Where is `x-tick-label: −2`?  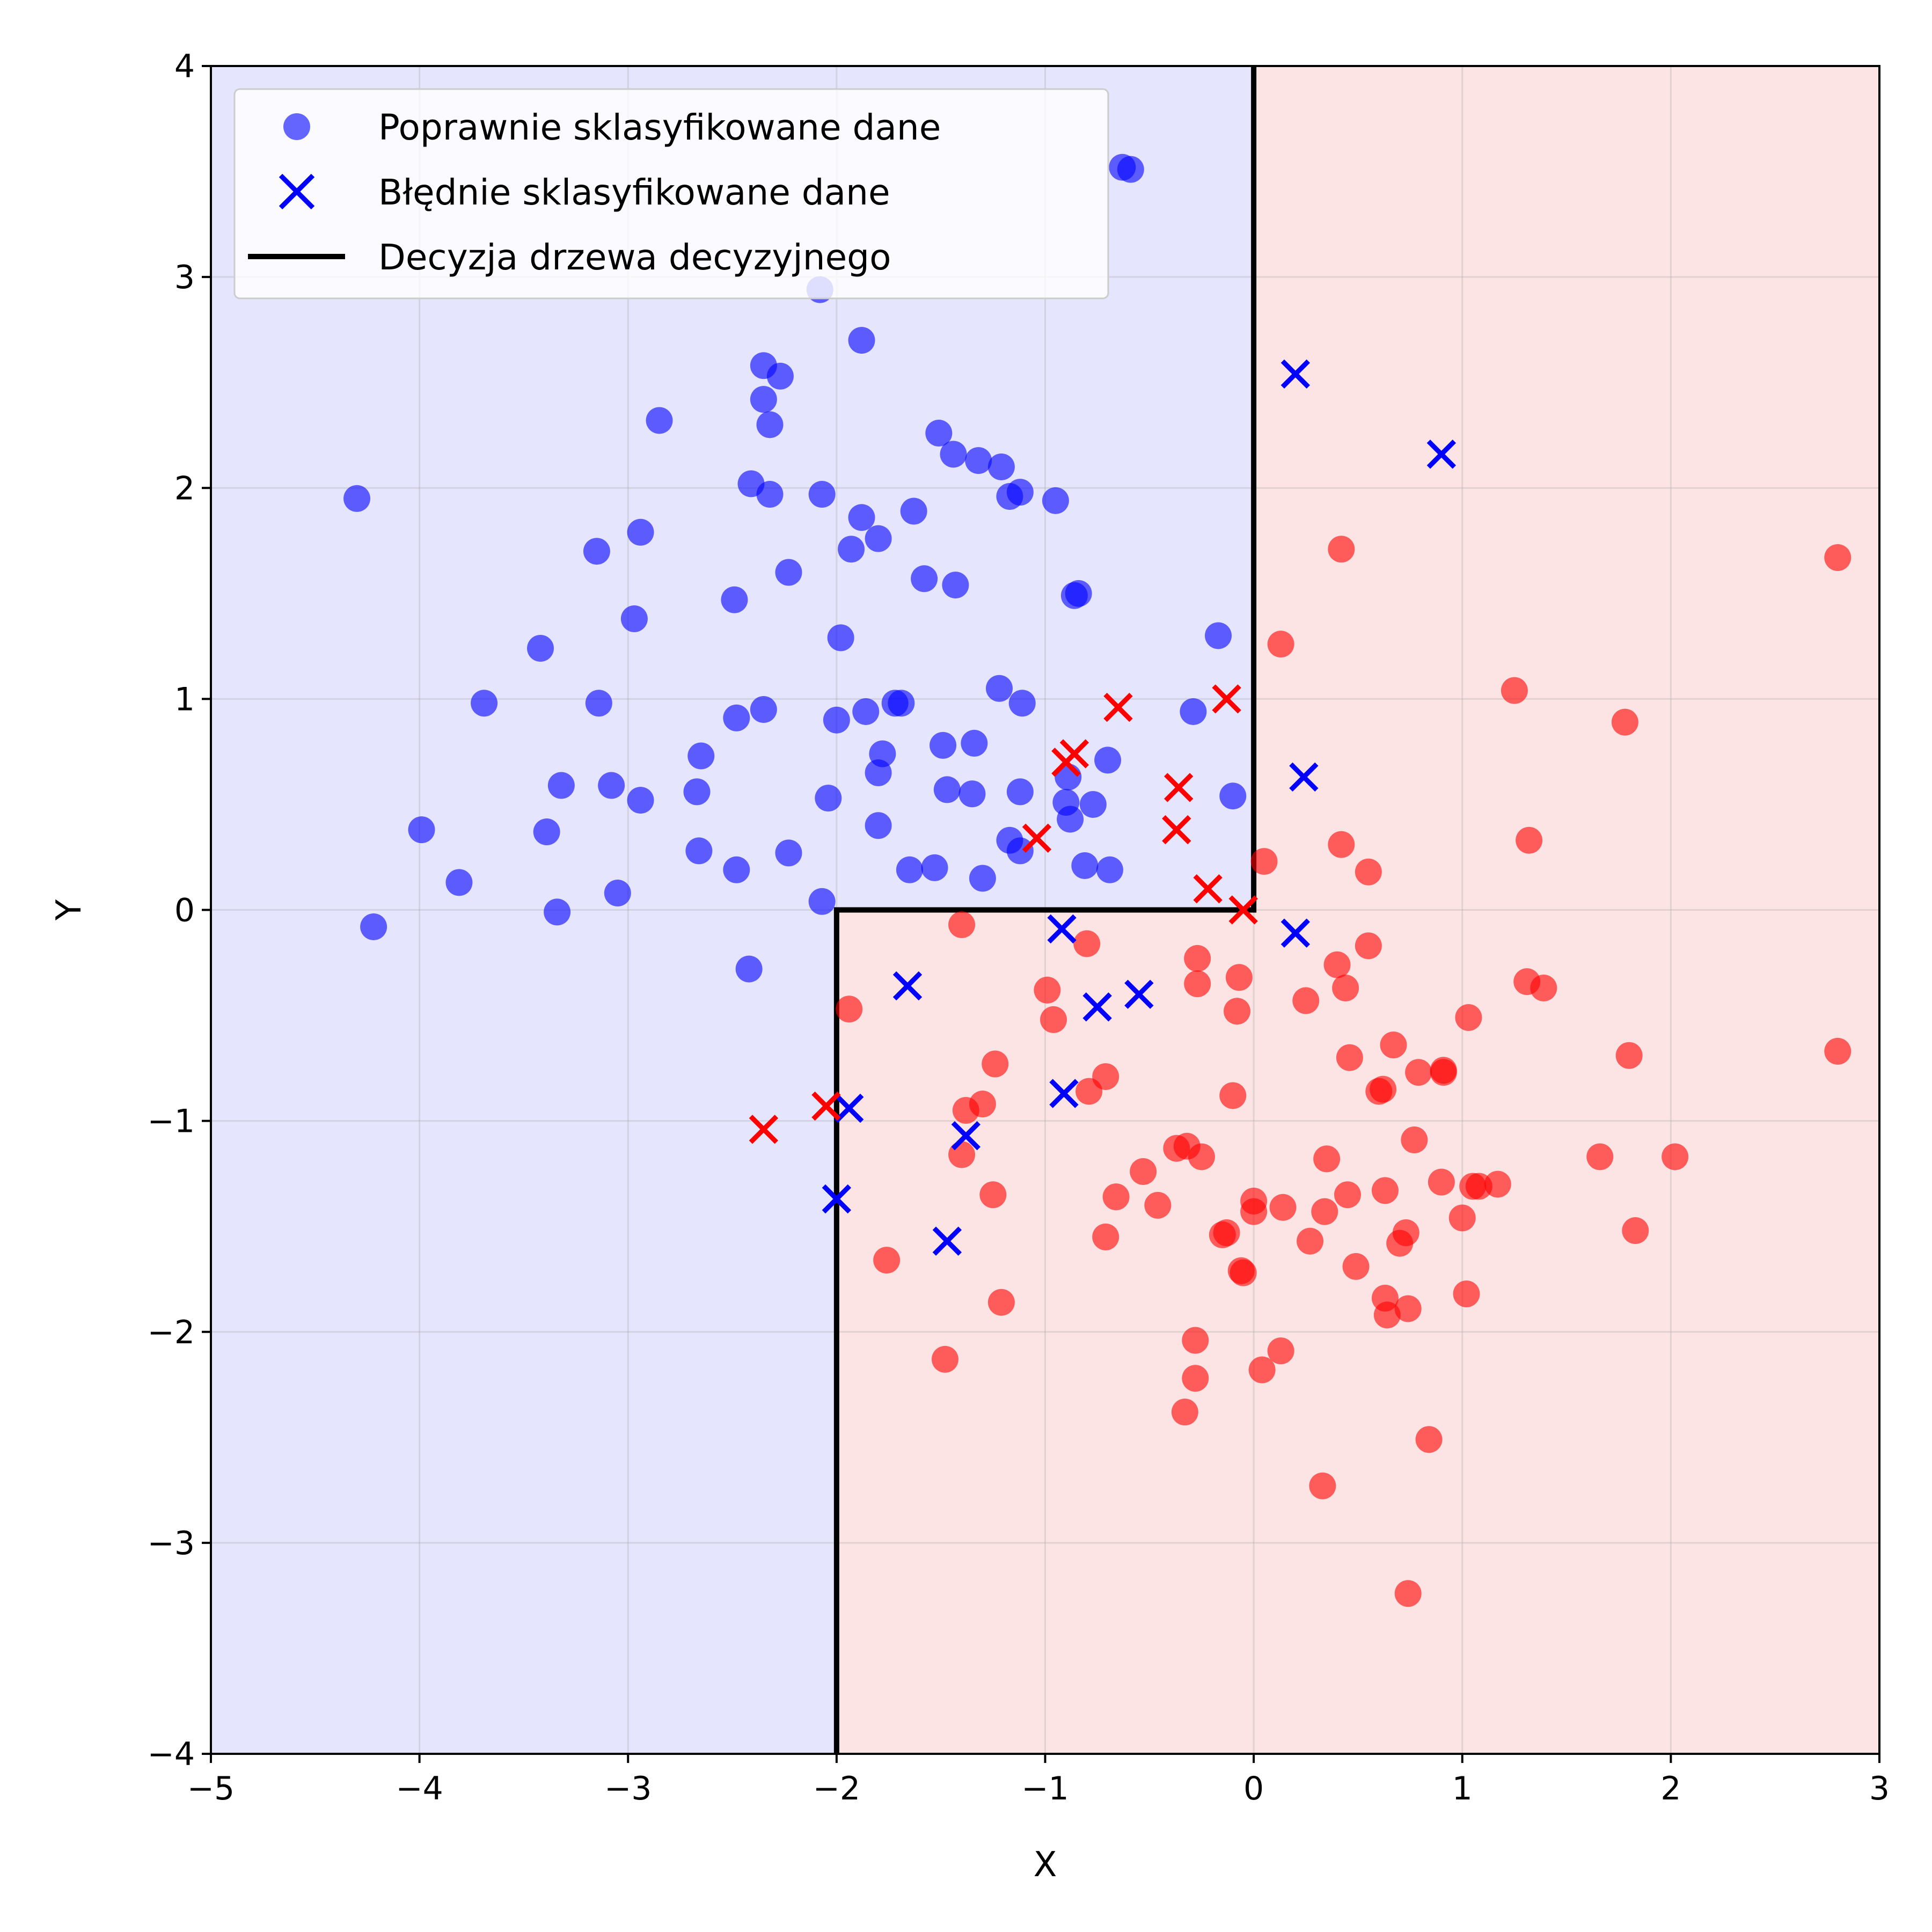 x-tick-label: −2 is located at coordinates (836, 1788).